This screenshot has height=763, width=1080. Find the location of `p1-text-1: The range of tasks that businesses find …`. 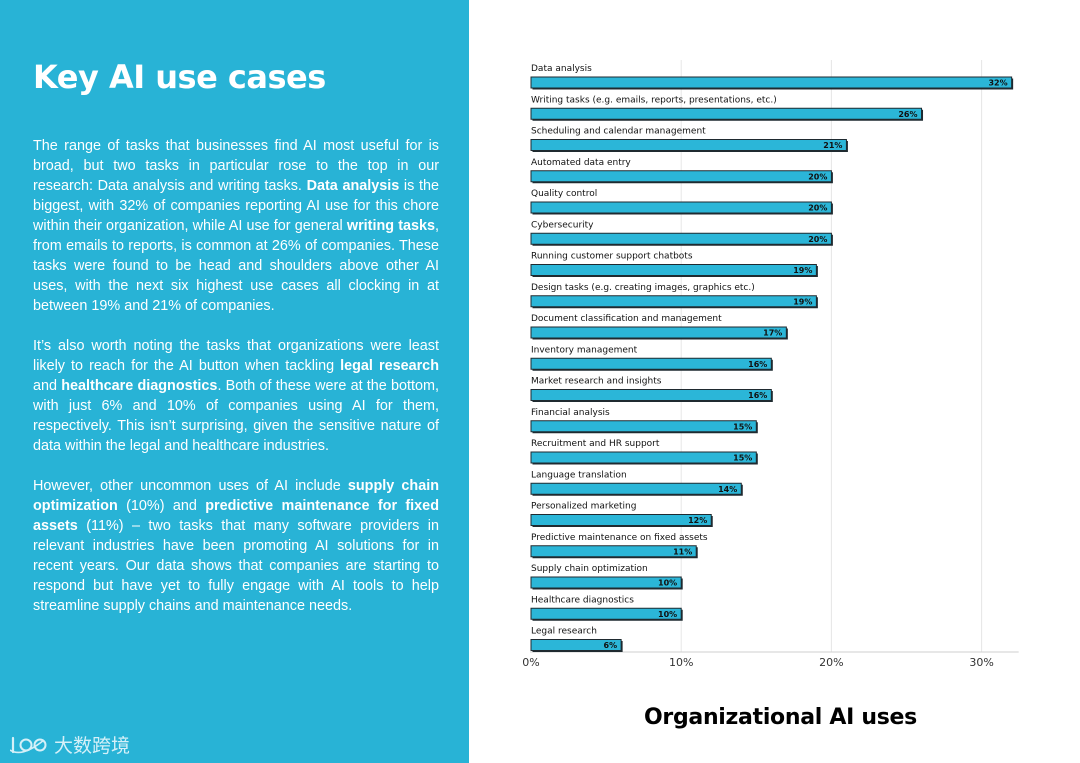

p1-text-1: The range of tasks that businesses find … is located at coordinates (236, 166).